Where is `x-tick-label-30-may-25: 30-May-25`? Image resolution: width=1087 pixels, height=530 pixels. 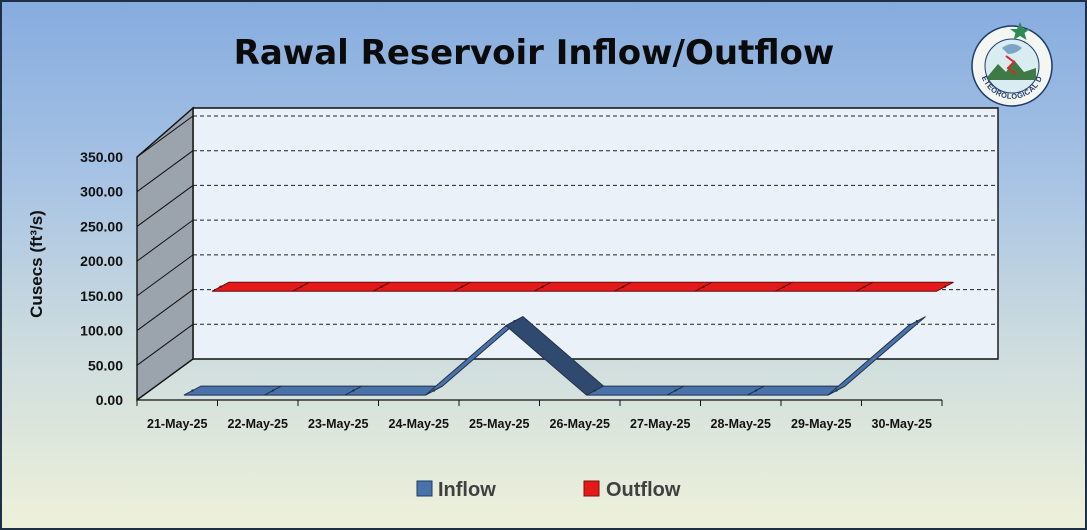
x-tick-label-30-may-25: 30-May-25 is located at coordinates (902, 424).